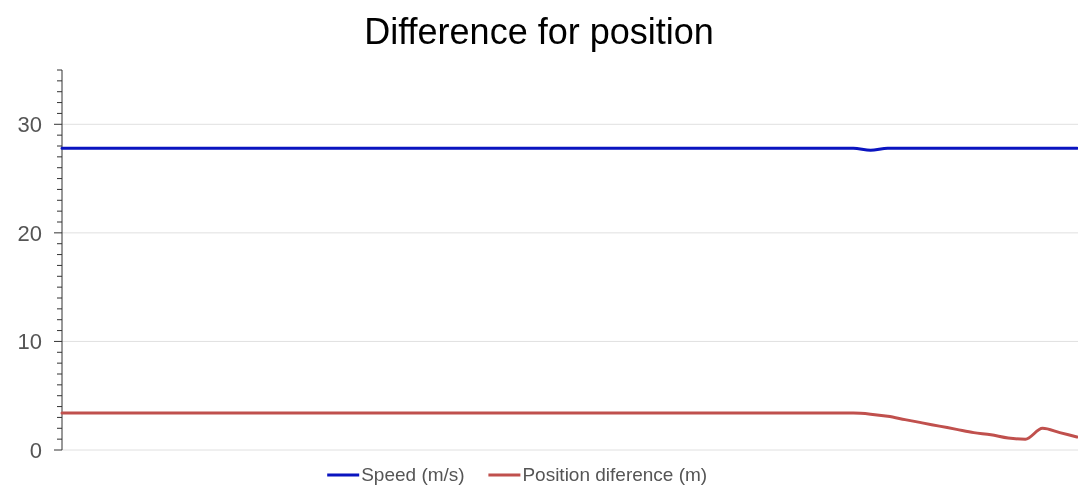  I want to click on legend-label: Position diference (m), so click(615, 474).